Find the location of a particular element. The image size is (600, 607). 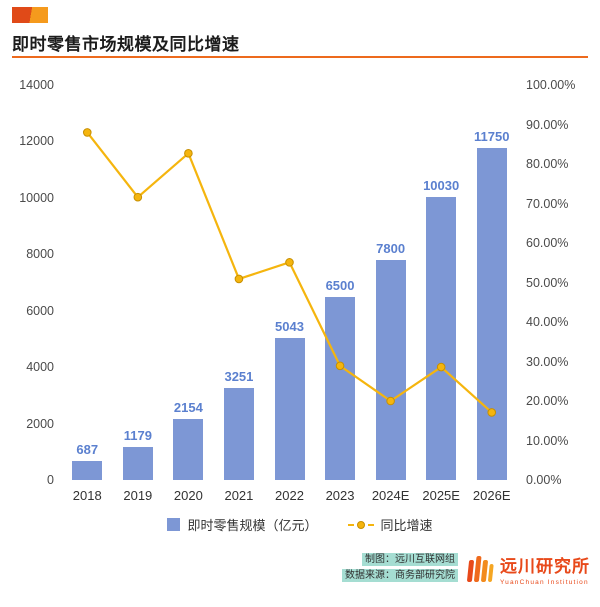

bar-value-label: 687 is located at coordinates (87, 449).